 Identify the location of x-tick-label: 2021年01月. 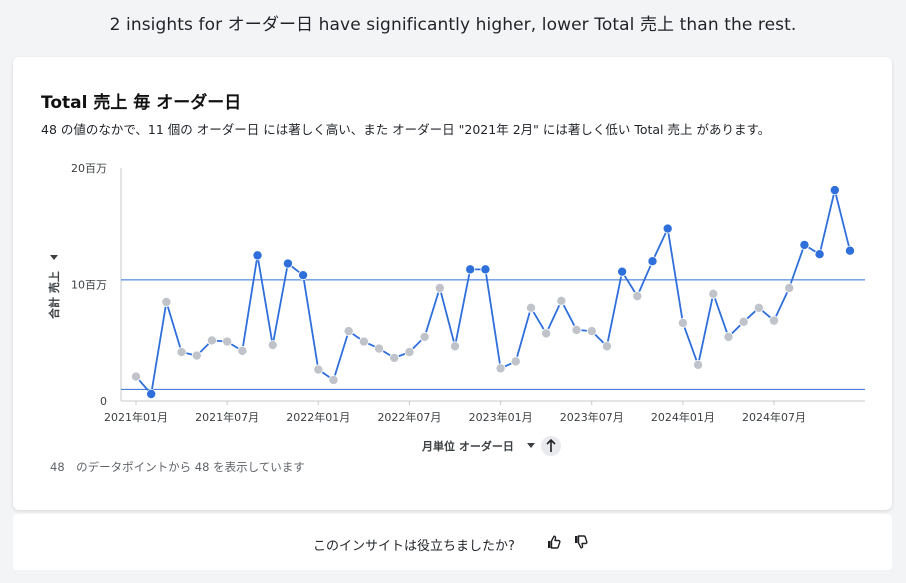
(136, 417).